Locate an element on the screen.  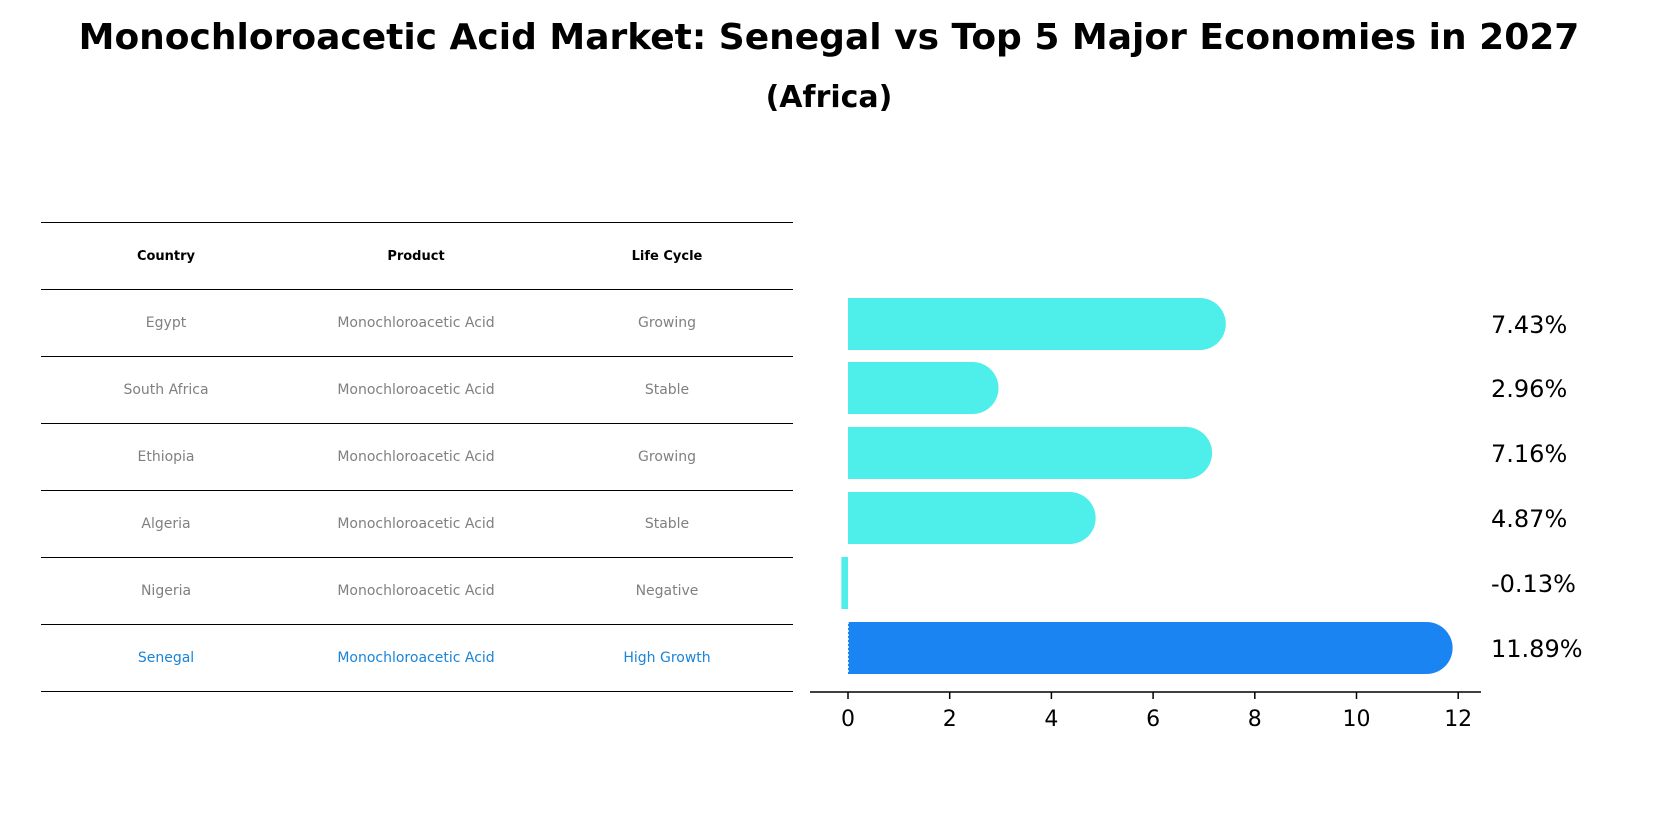
x-tick-label: 12 is located at coordinates (1458, 719).